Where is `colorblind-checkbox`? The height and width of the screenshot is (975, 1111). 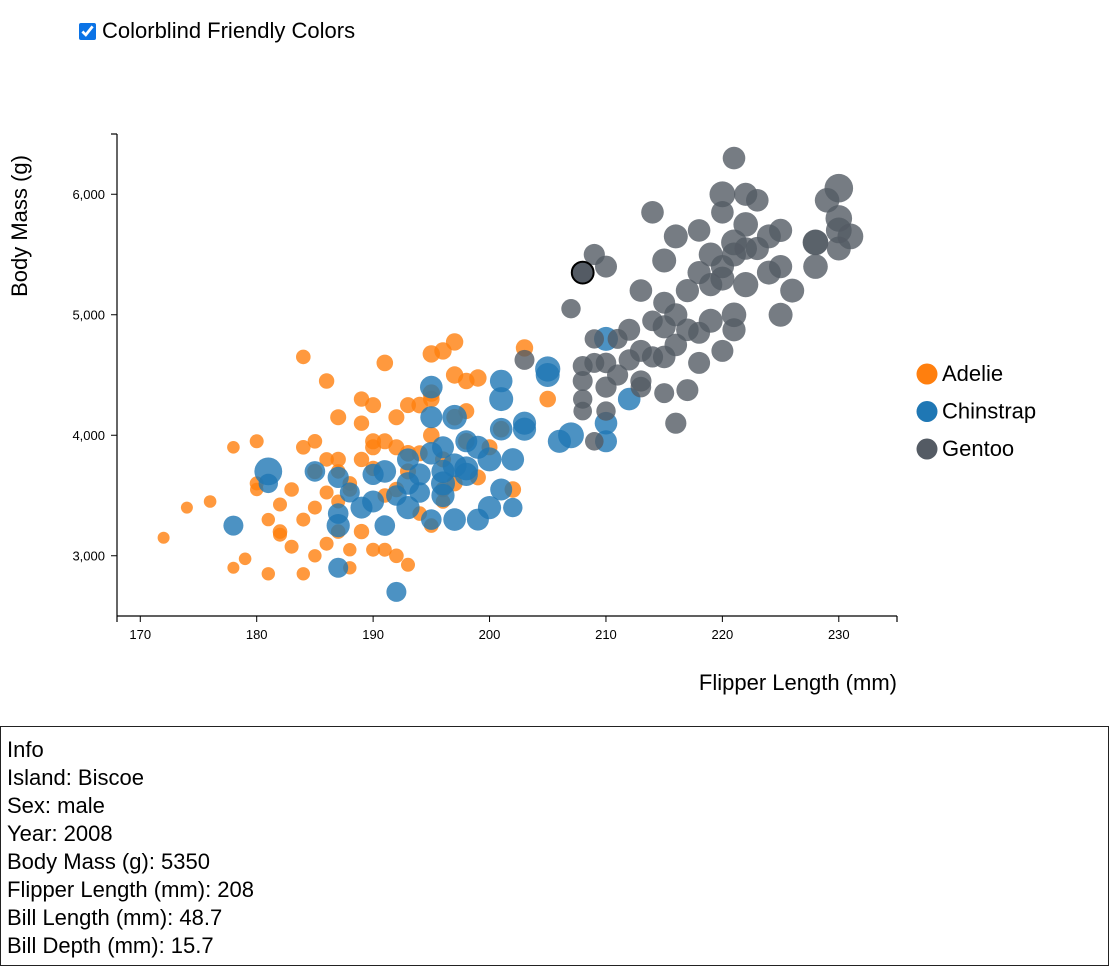
colorblind-checkbox is located at coordinates (87, 31).